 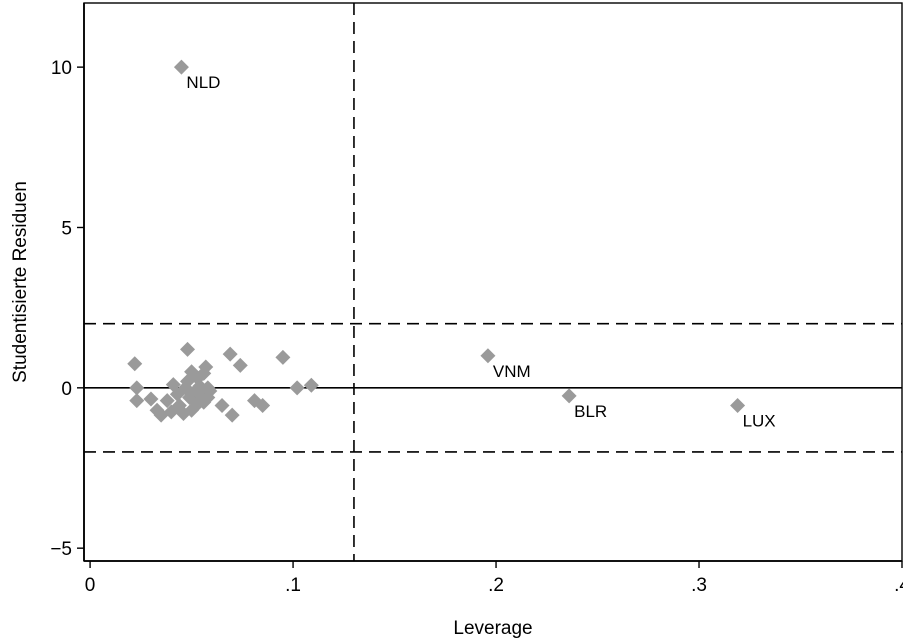 I want to click on x-tick-label: .4, so click(x=898, y=585).